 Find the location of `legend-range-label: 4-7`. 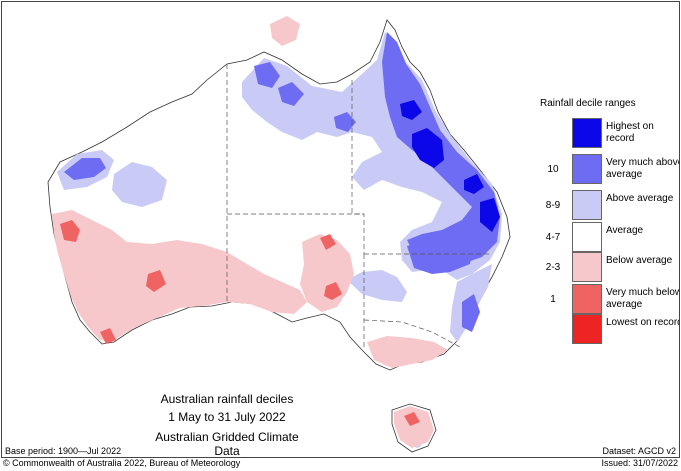

legend-range-label: 4-7 is located at coordinates (553, 237).